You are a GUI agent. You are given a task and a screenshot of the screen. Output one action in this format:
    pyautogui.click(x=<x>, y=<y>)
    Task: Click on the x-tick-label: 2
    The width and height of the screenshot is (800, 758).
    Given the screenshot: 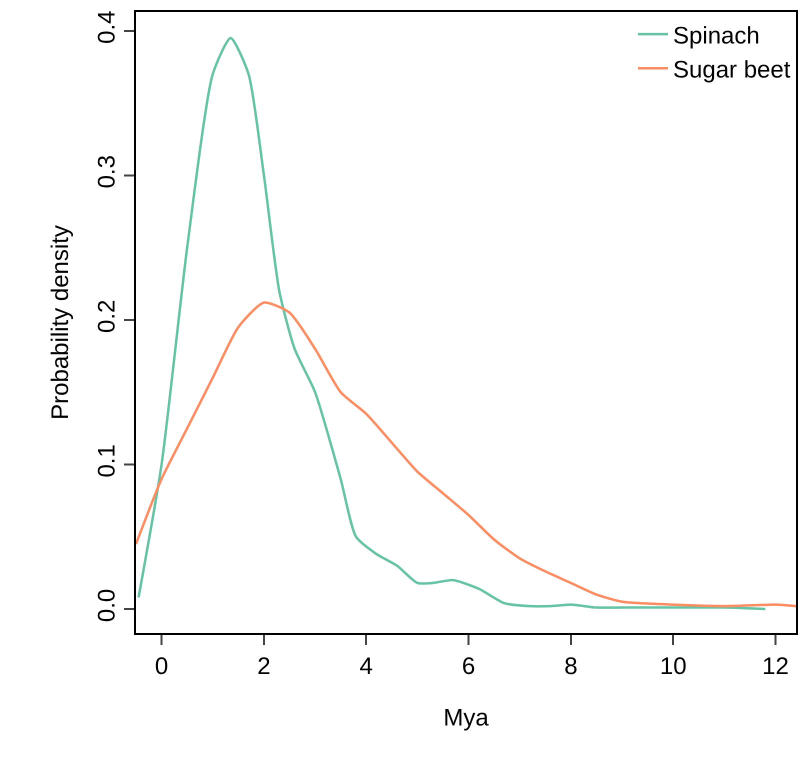 What is the action you would take?
    pyautogui.click(x=264, y=666)
    